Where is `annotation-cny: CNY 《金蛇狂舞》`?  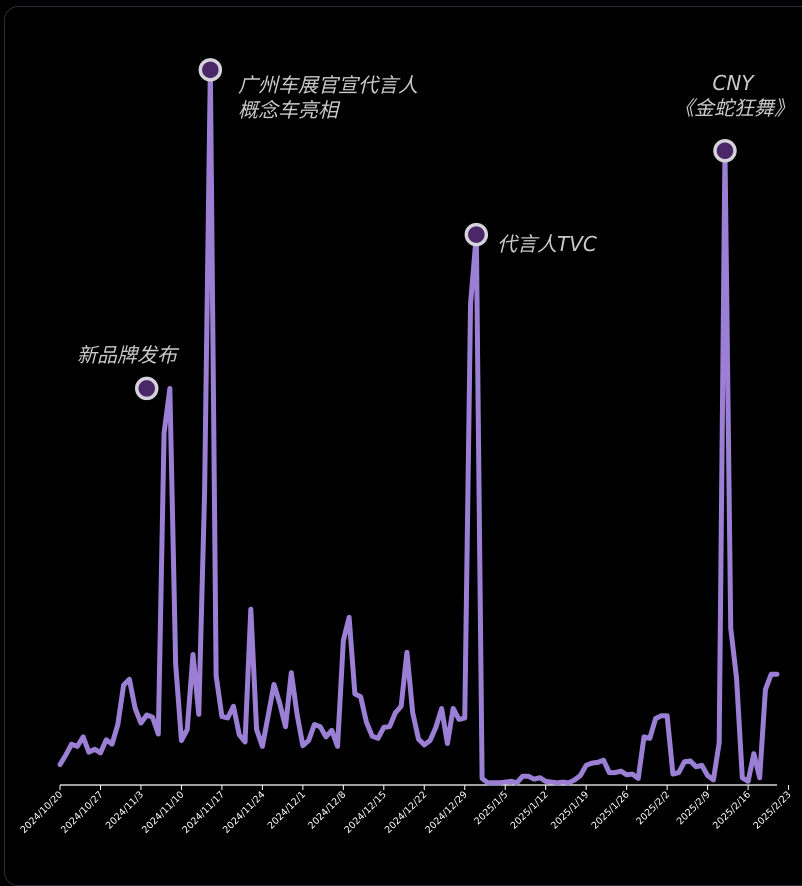 annotation-cny: CNY 《金蛇狂舞》 is located at coordinates (734, 96).